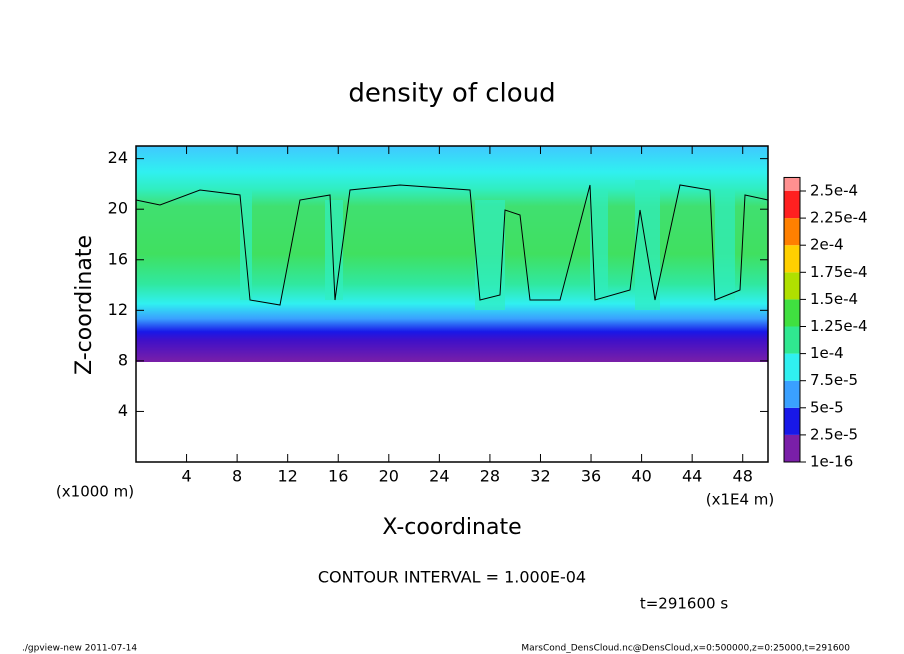 This screenshot has width=904, height=654. Describe the element at coordinates (743, 476) in the screenshot. I see `x-tick-label: 48` at that location.